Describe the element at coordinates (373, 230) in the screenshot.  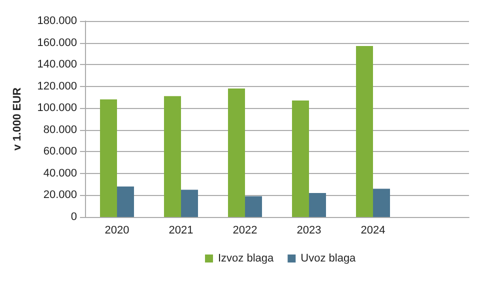
I see `x-tick-label: 2024` at that location.